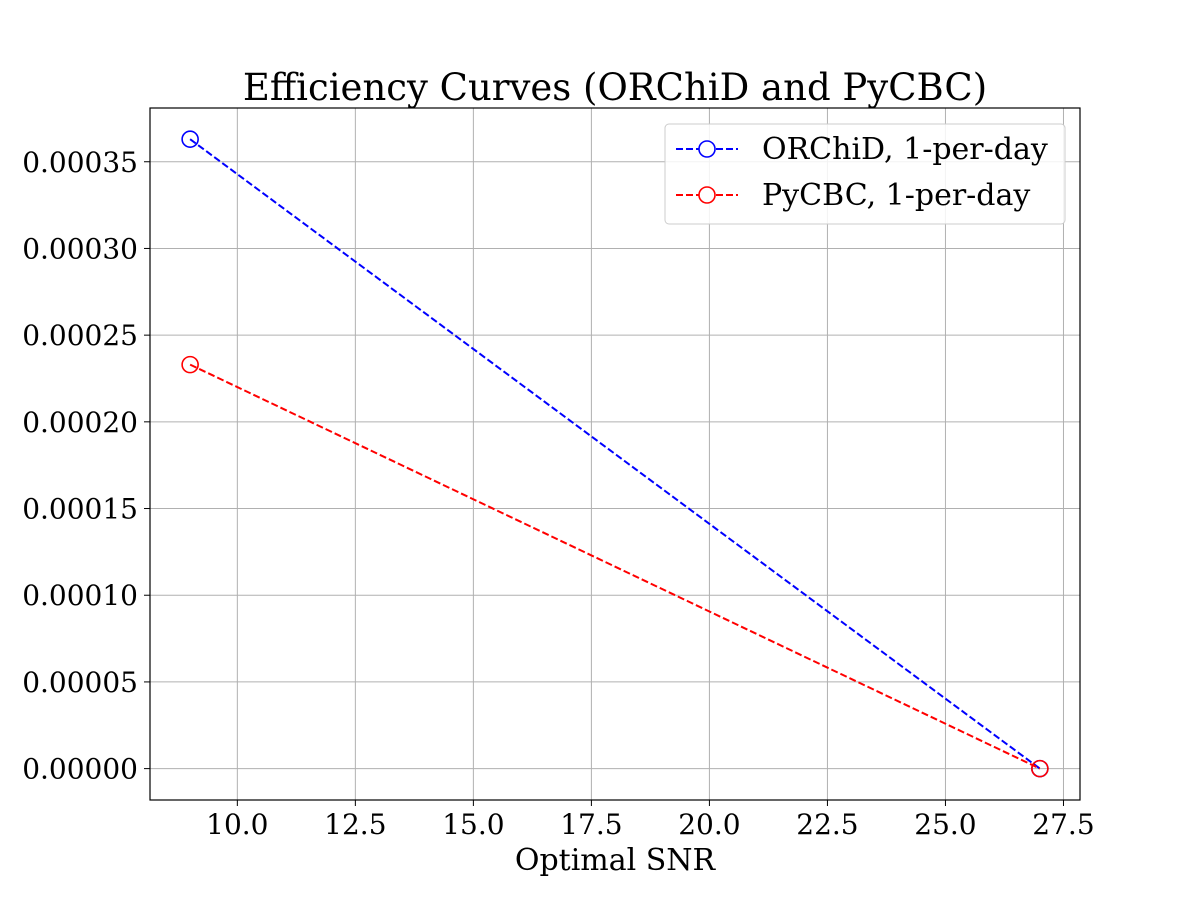 The height and width of the screenshot is (900, 1200). I want to click on x-tick-label: 22.5, so click(827, 824).